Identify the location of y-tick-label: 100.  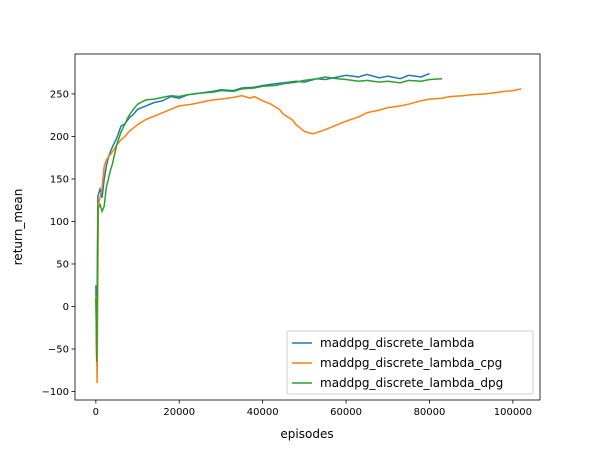
(59, 222).